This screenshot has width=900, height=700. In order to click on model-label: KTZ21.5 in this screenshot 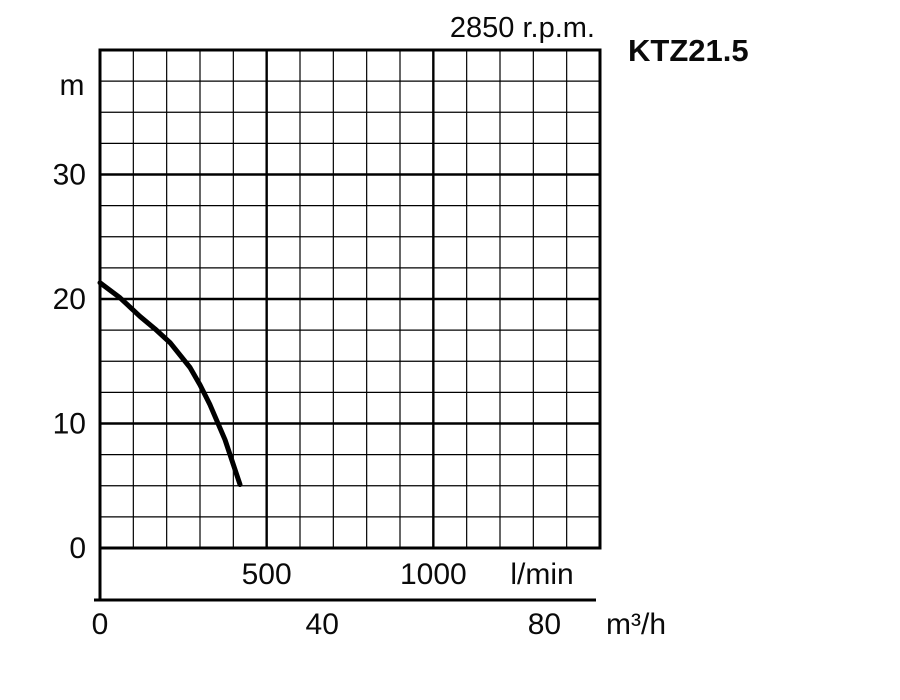, I will do `click(688, 50)`.